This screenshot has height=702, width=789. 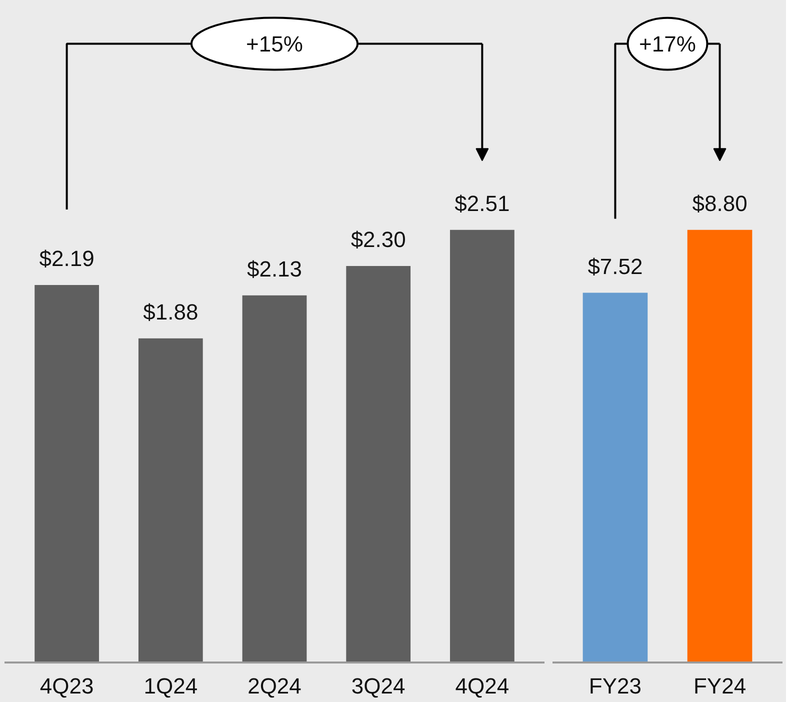 What do you see at coordinates (482, 686) in the screenshot?
I see `x-tick-label: 4Q24` at bounding box center [482, 686].